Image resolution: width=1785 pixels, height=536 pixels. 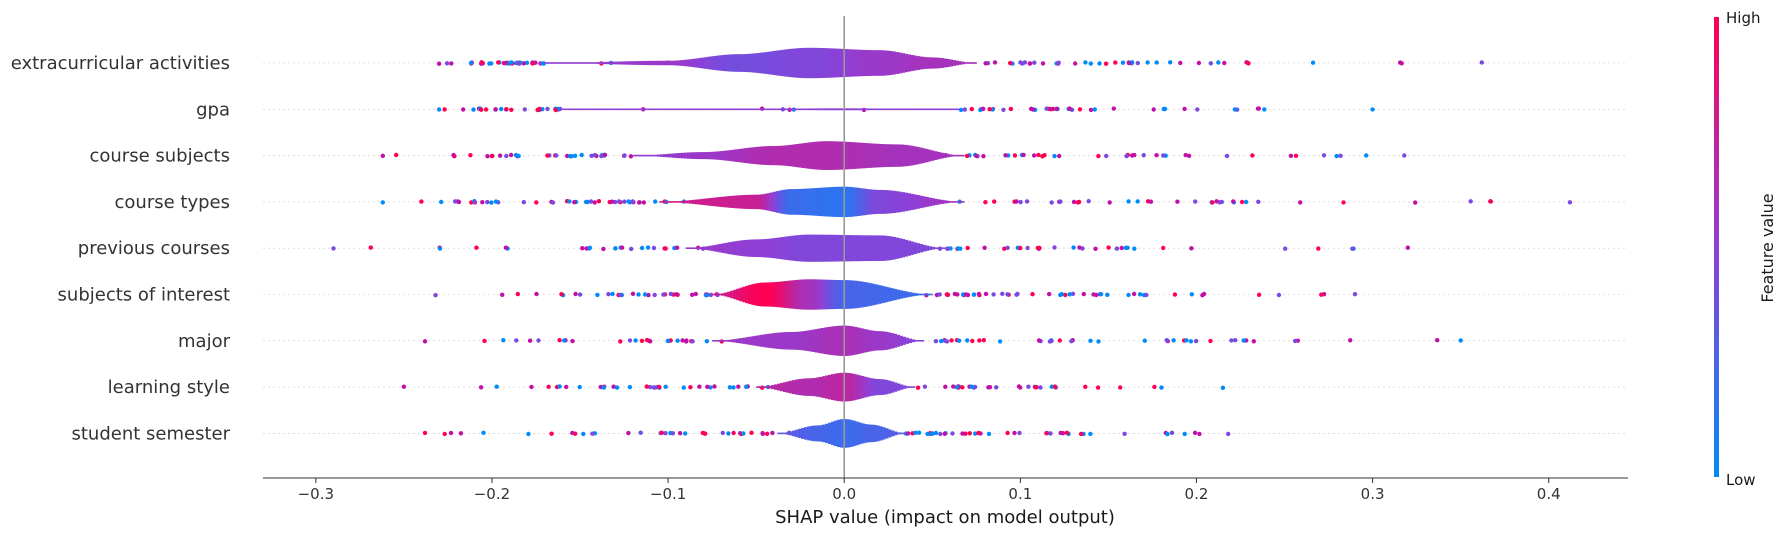 What do you see at coordinates (1549, 494) in the screenshot?
I see `x-tick-label: 0.4` at bounding box center [1549, 494].